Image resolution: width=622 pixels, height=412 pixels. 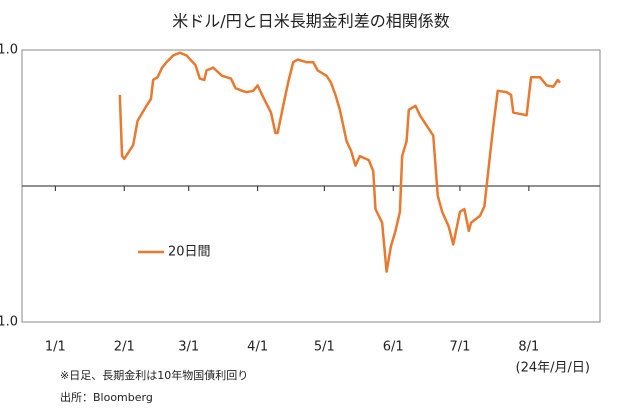 What do you see at coordinates (9, 322) in the screenshot?
I see `y-tick-label: -1.0` at bounding box center [9, 322].